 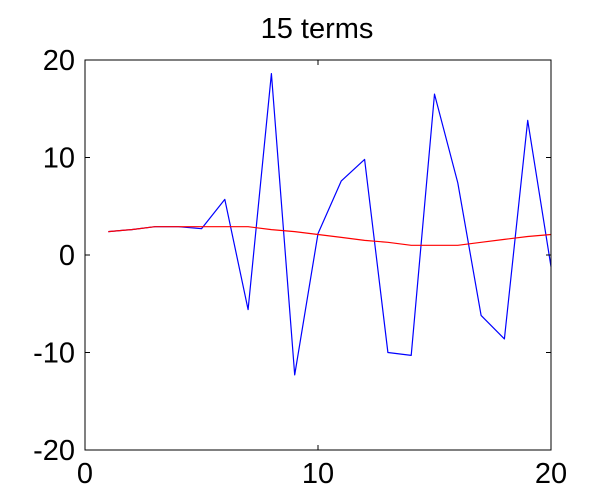 I want to click on x-tick-label: 0, so click(x=85, y=474).